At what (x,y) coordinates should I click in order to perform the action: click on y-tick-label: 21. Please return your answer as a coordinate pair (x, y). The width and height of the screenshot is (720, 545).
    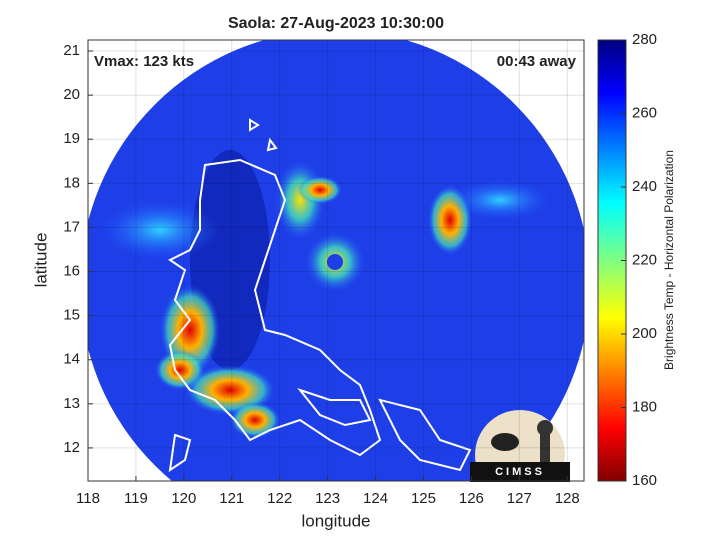
    Looking at the image, I should click on (71, 50).